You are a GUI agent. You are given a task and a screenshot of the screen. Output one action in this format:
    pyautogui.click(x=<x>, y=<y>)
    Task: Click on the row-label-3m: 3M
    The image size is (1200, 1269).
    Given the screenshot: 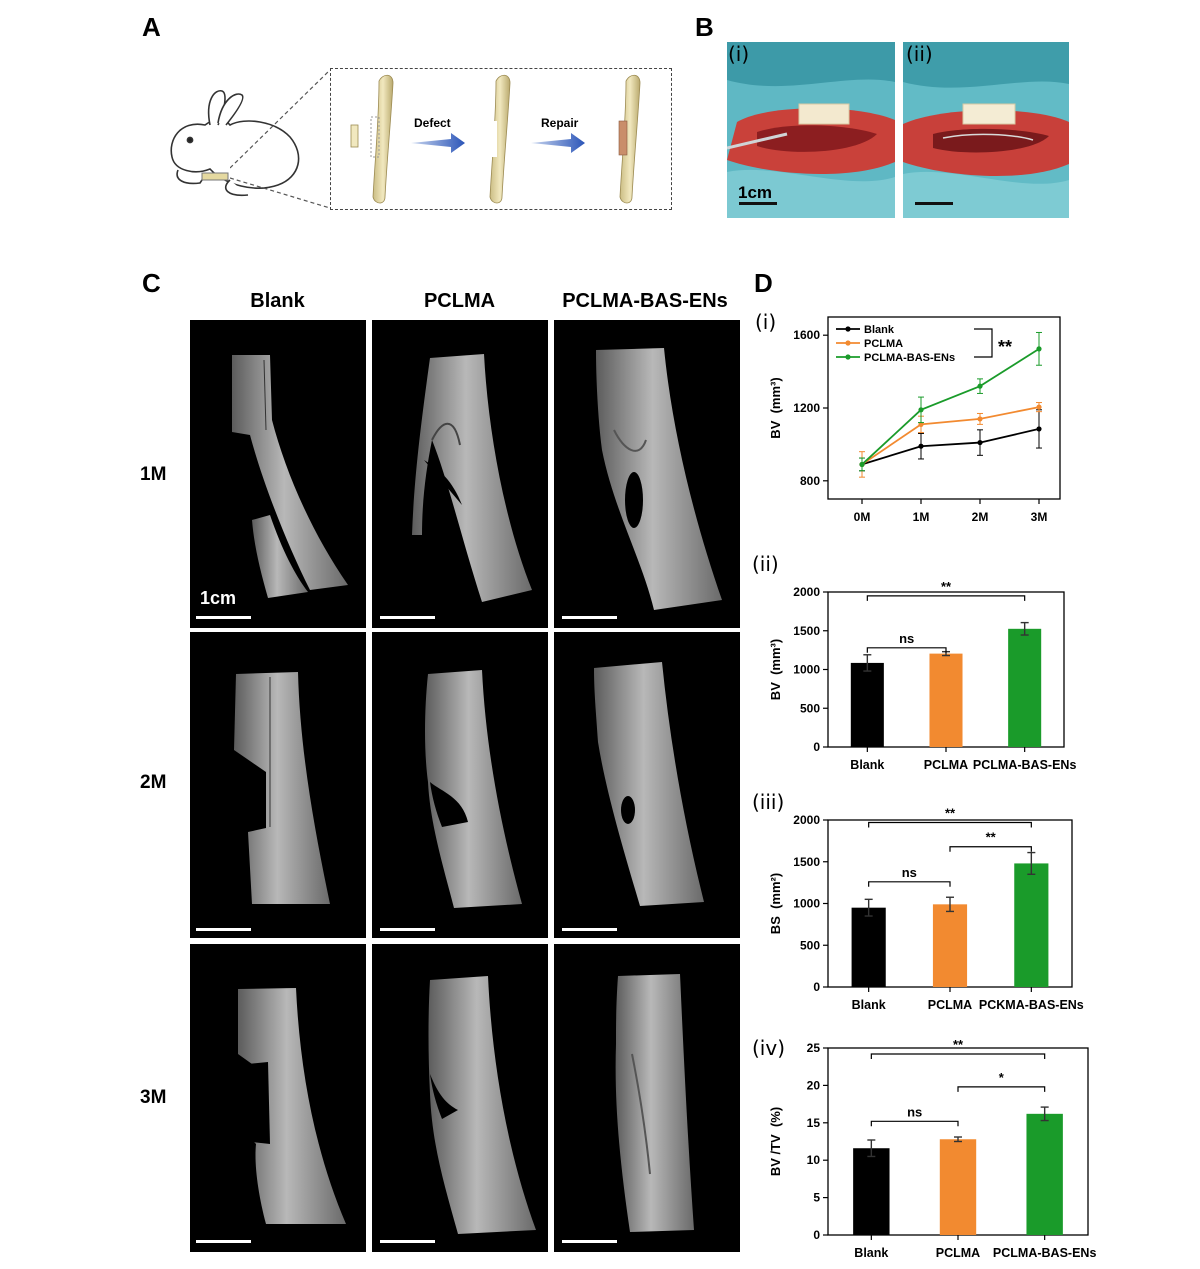 What is the action you would take?
    pyautogui.click(x=153, y=1097)
    